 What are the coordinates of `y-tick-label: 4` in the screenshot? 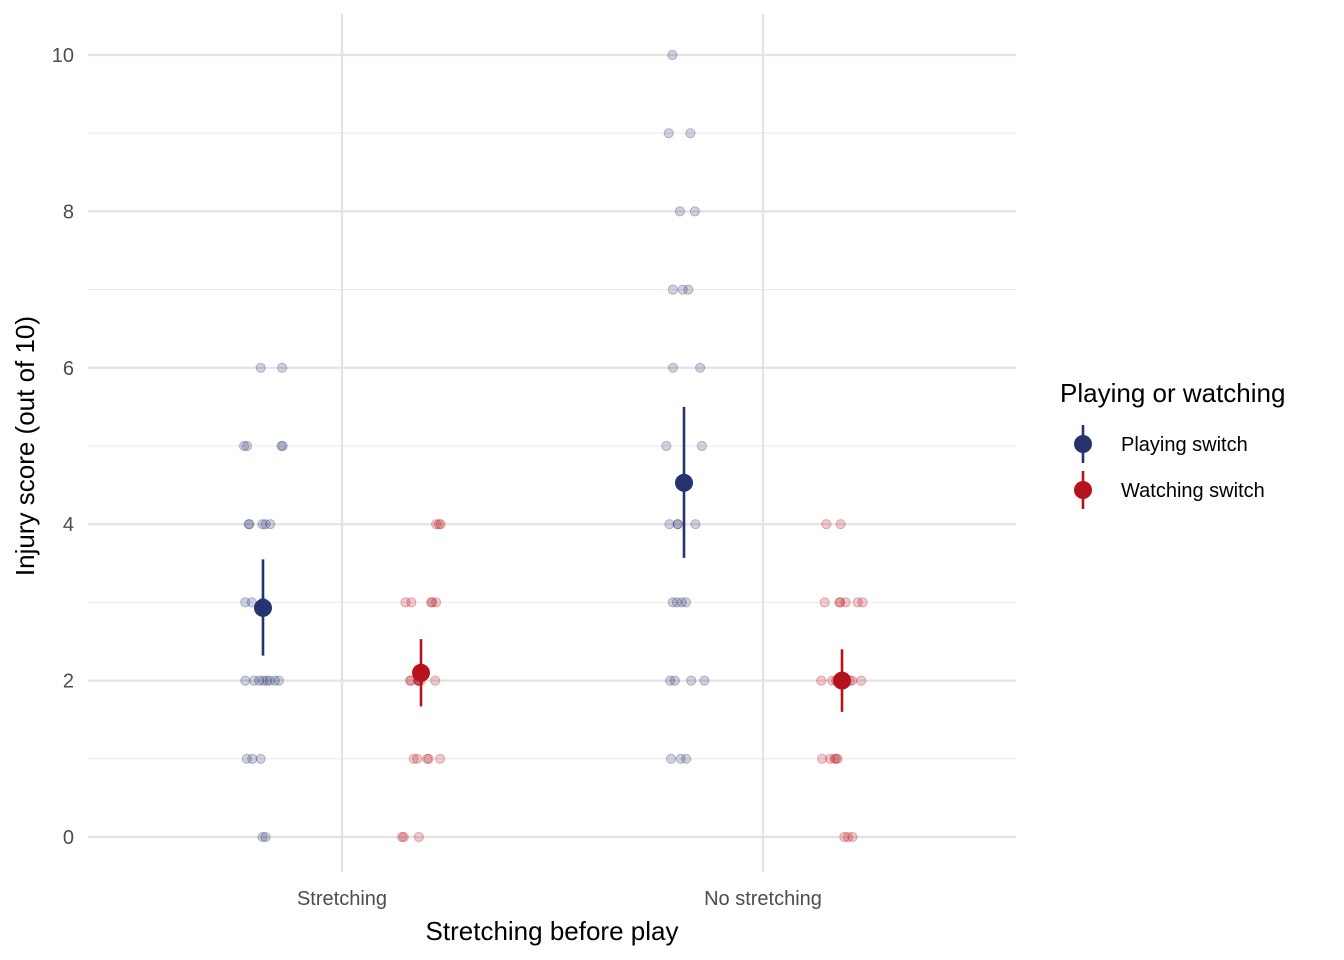 It's located at (68, 525).